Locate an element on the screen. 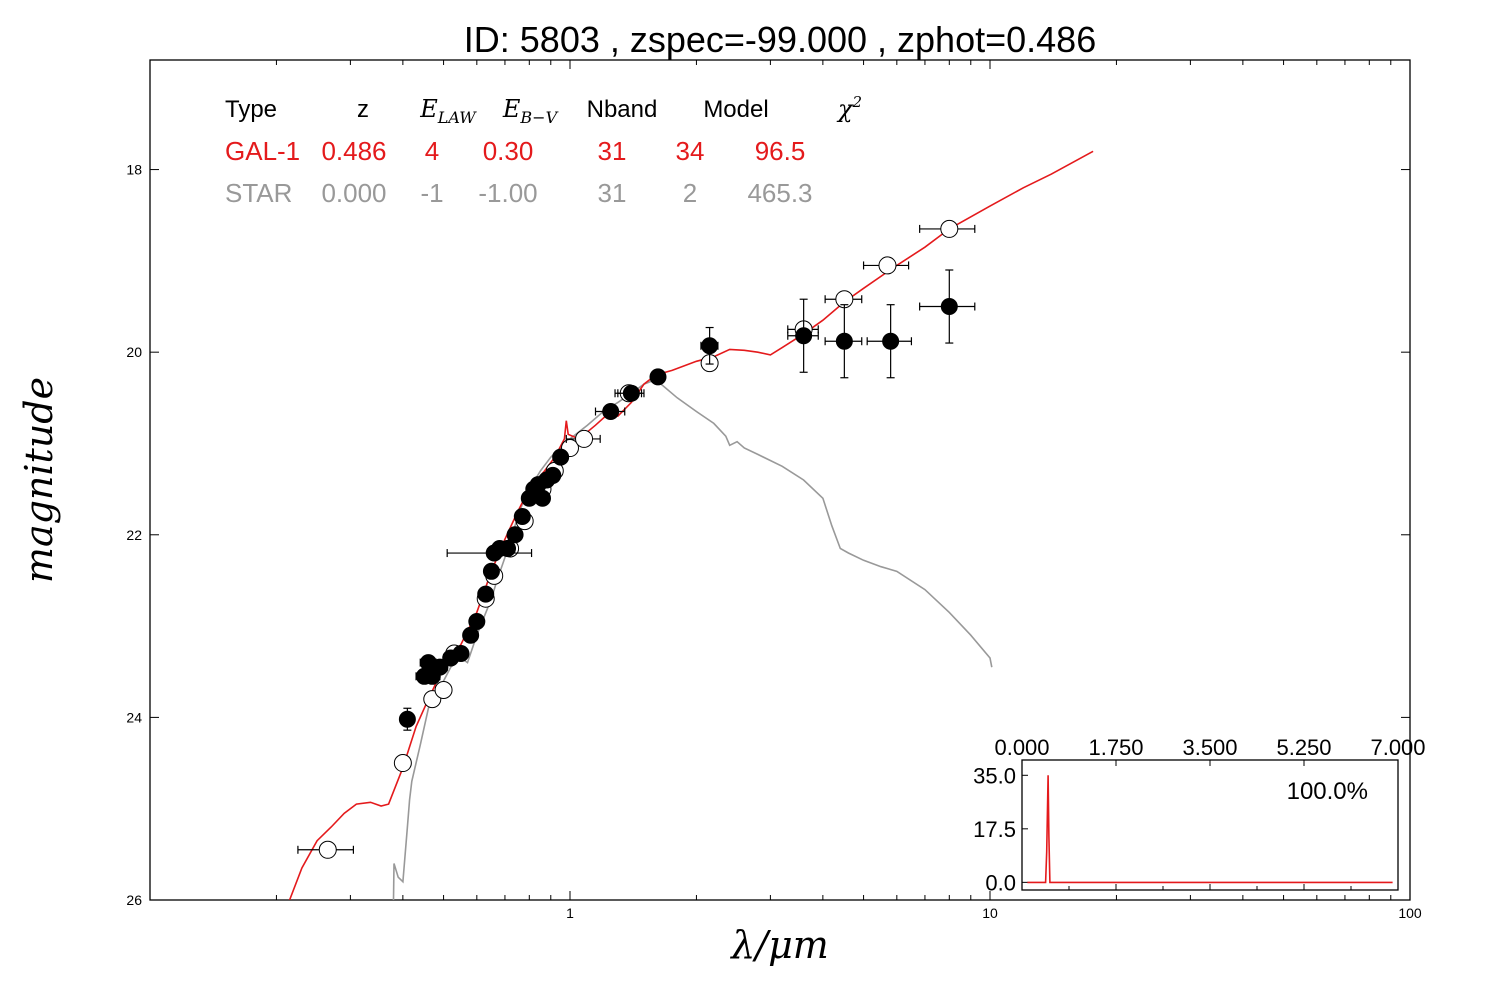 The height and width of the screenshot is (1000, 1500). inset-x-tick-label: 0.000 is located at coordinates (1021, 747).